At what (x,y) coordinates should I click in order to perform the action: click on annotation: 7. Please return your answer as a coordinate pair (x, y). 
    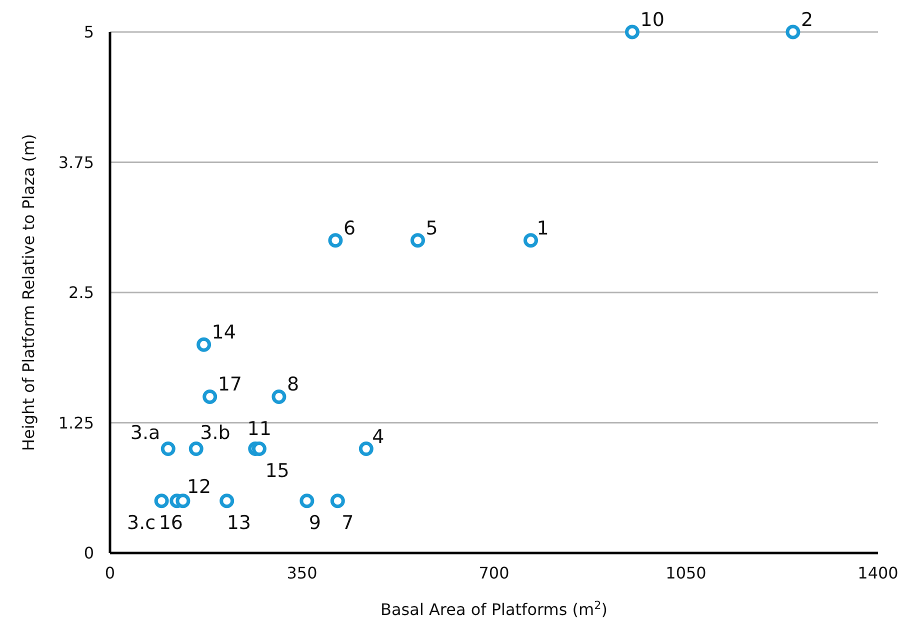
    Looking at the image, I should click on (348, 523).